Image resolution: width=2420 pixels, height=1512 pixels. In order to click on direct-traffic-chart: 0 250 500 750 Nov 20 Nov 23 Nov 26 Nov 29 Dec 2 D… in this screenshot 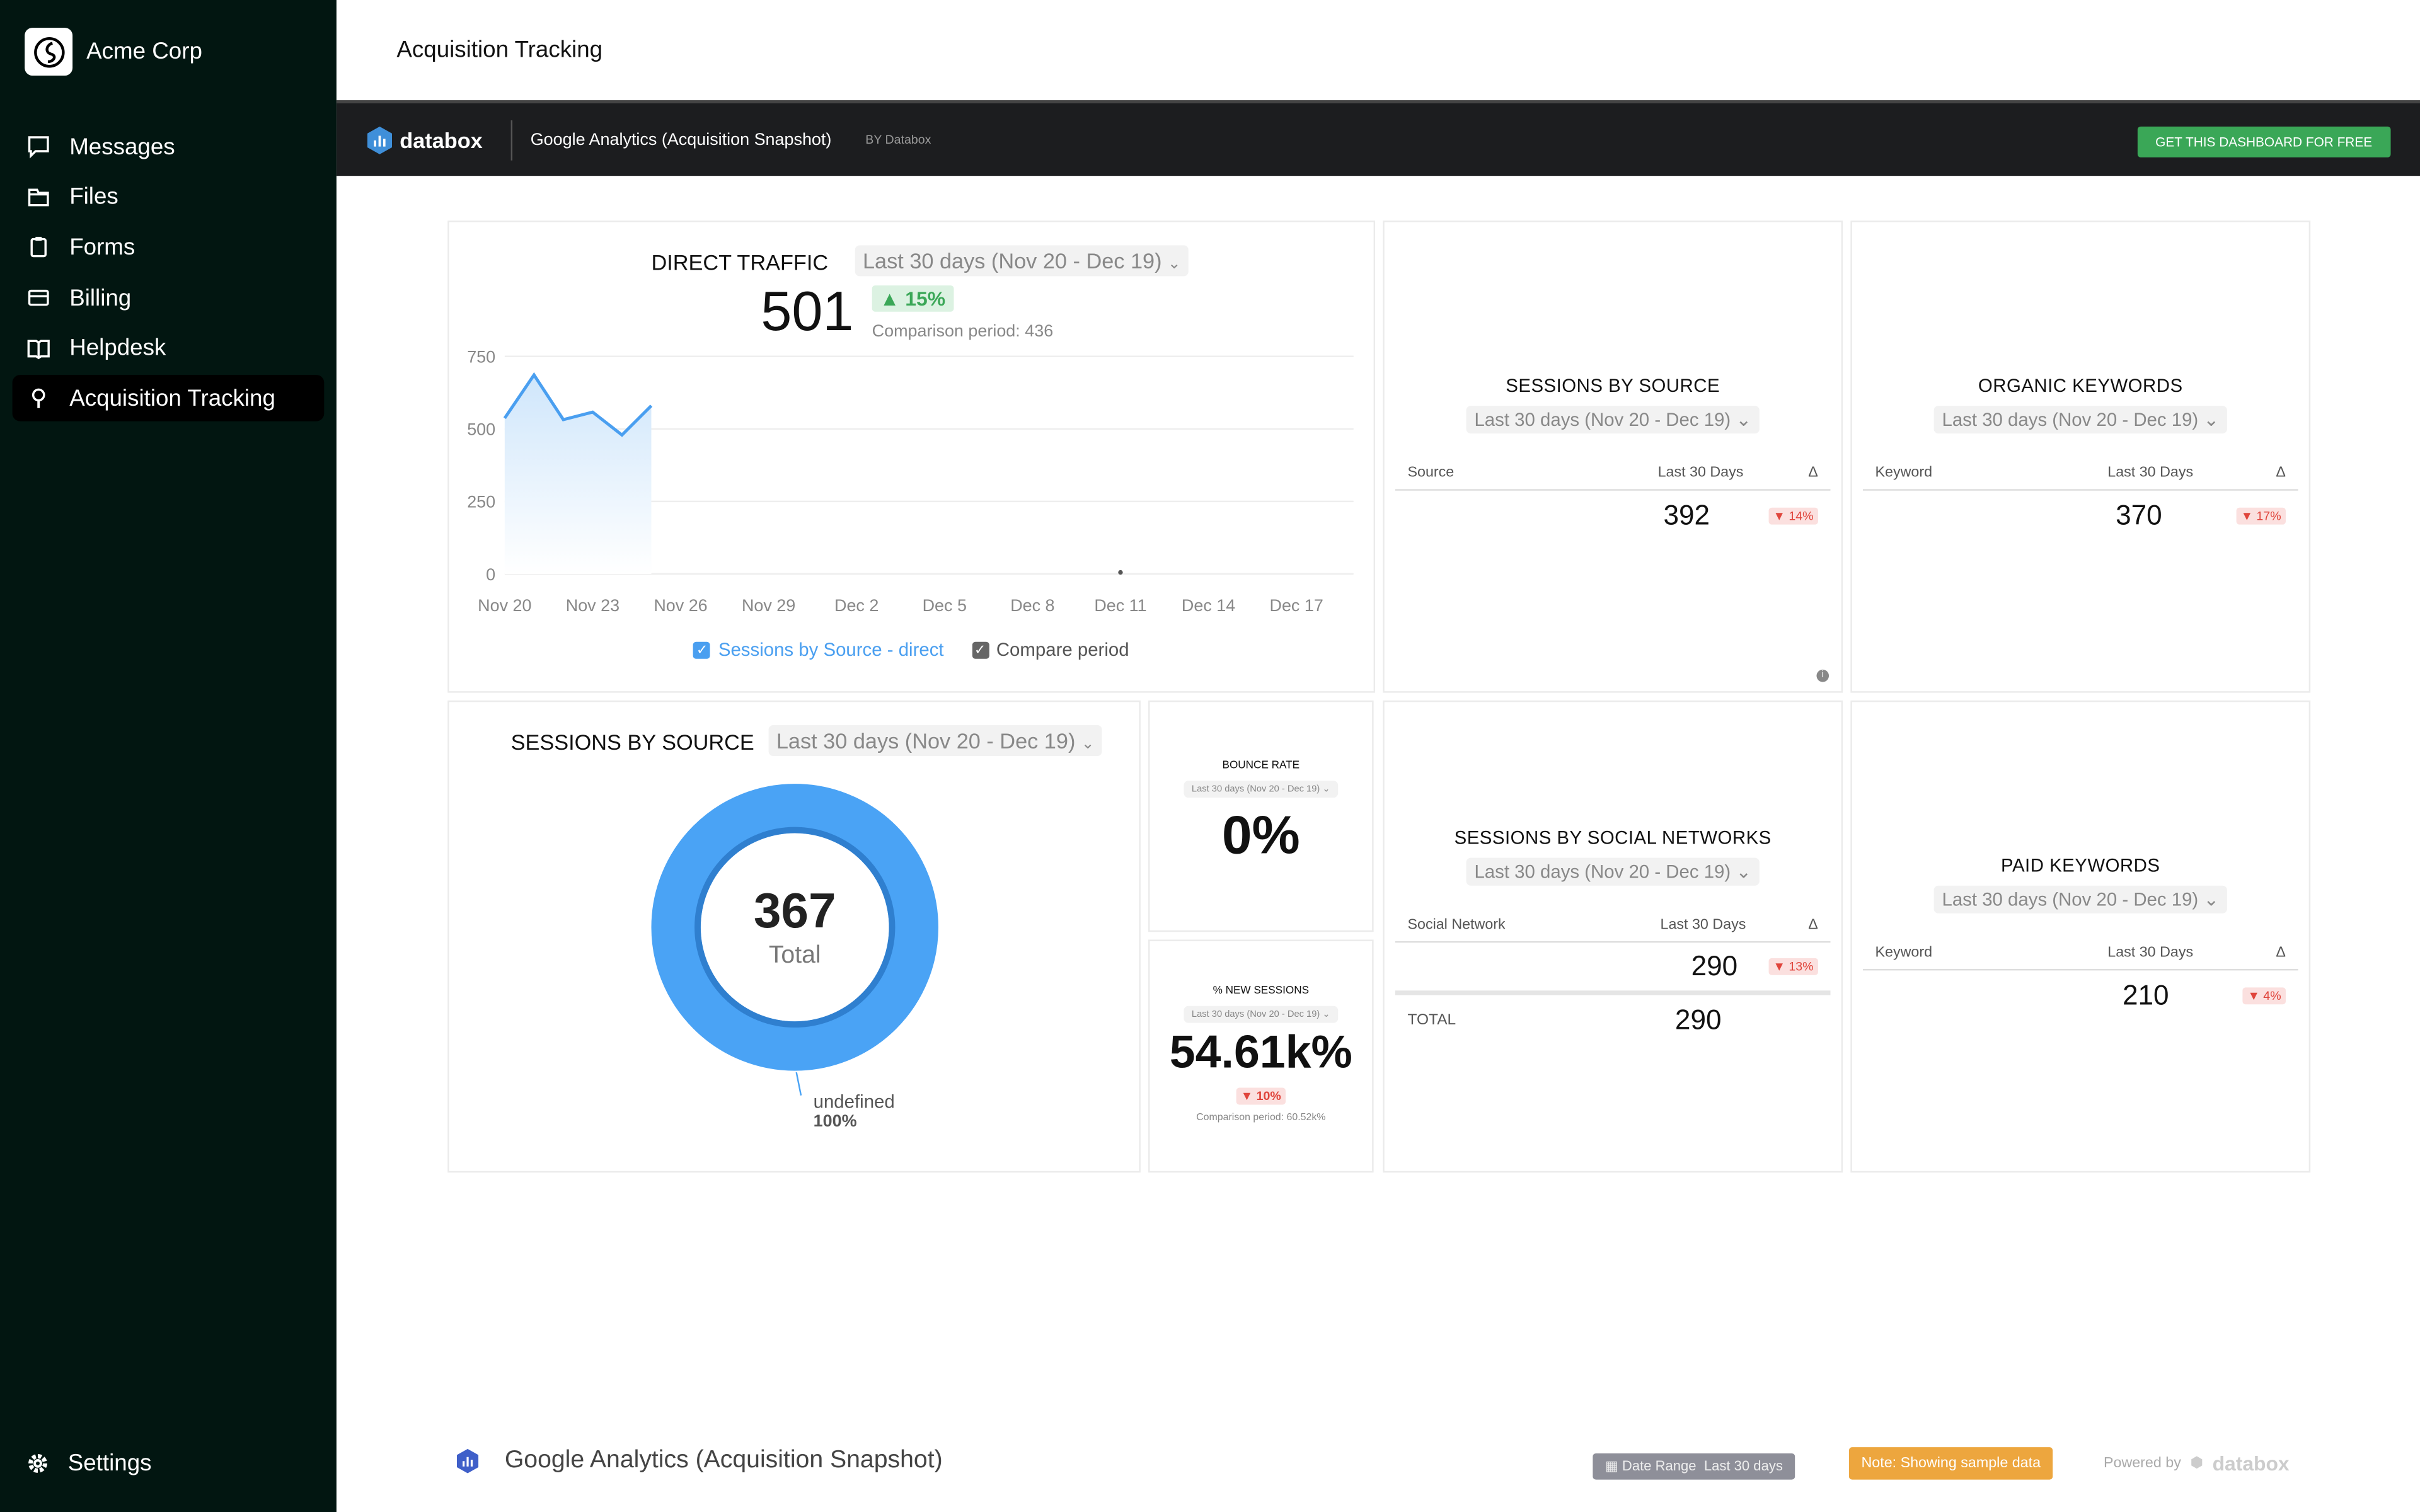, I will do `click(910, 481)`.